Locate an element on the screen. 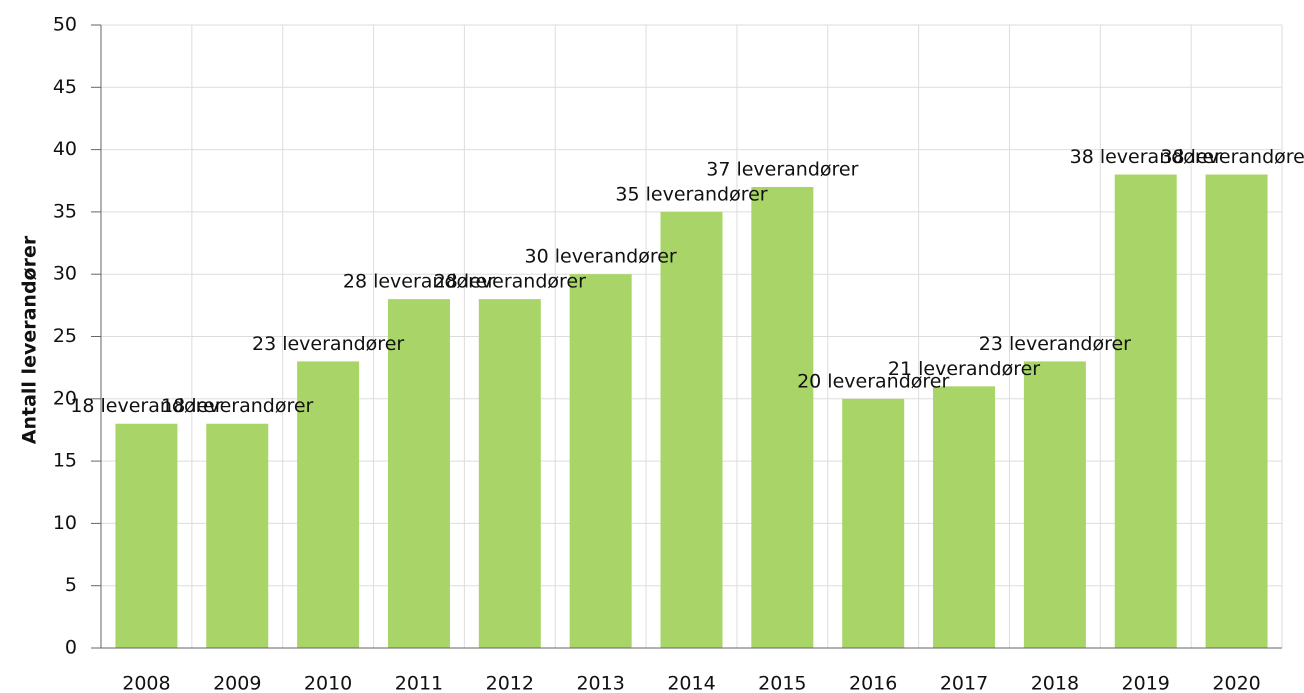 The image size is (1304, 693). data-label: 35 leverandører is located at coordinates (691, 194).